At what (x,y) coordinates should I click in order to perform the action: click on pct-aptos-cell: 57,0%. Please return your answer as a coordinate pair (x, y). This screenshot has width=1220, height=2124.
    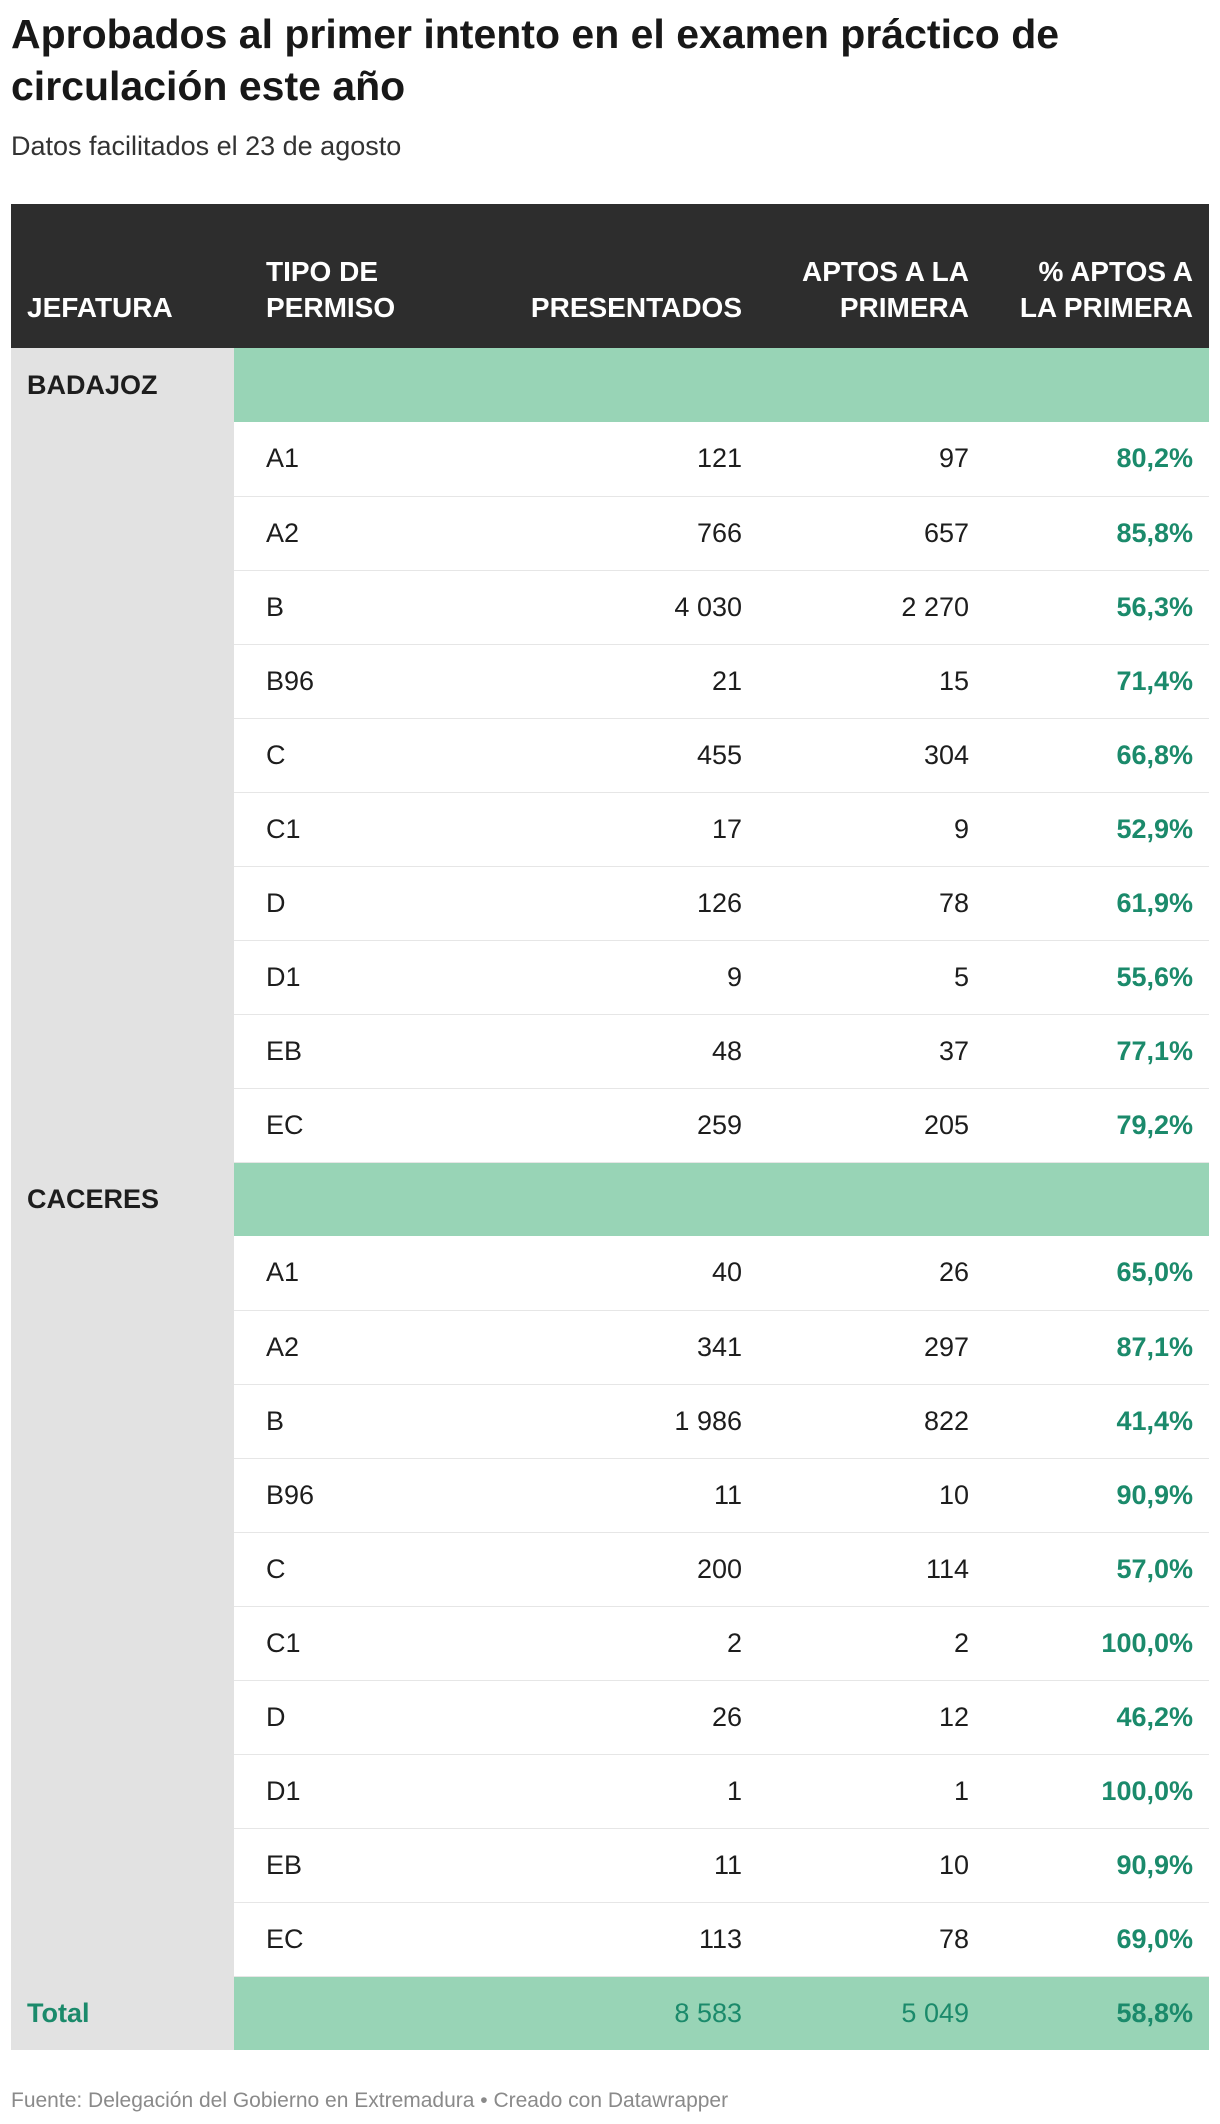
    Looking at the image, I should click on (1097, 1569).